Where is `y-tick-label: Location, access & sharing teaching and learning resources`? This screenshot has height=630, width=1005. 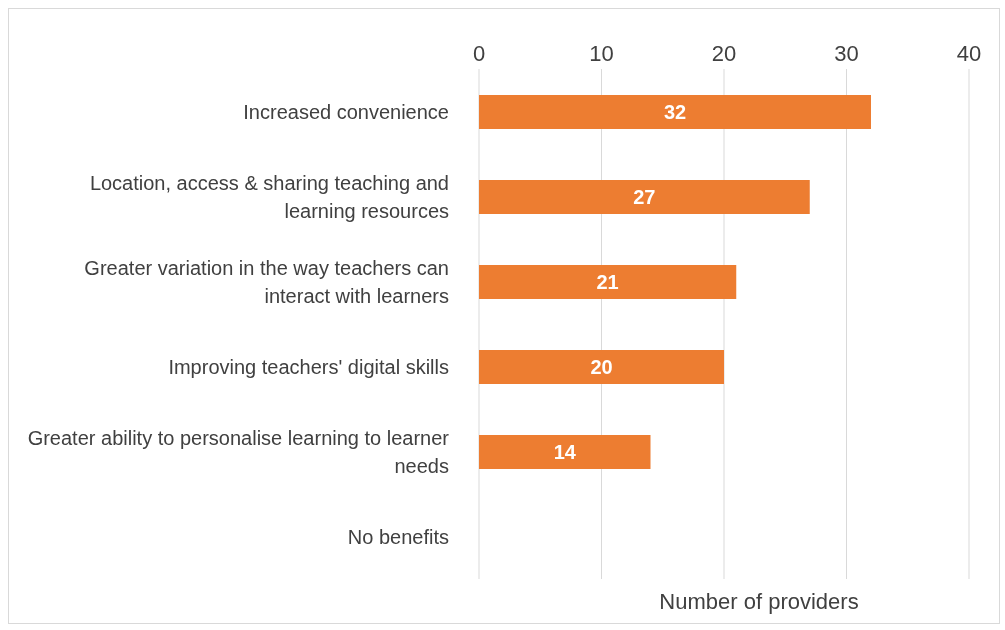
y-tick-label: Location, access & sharing teaching and learning resources is located at coordinates (269, 196).